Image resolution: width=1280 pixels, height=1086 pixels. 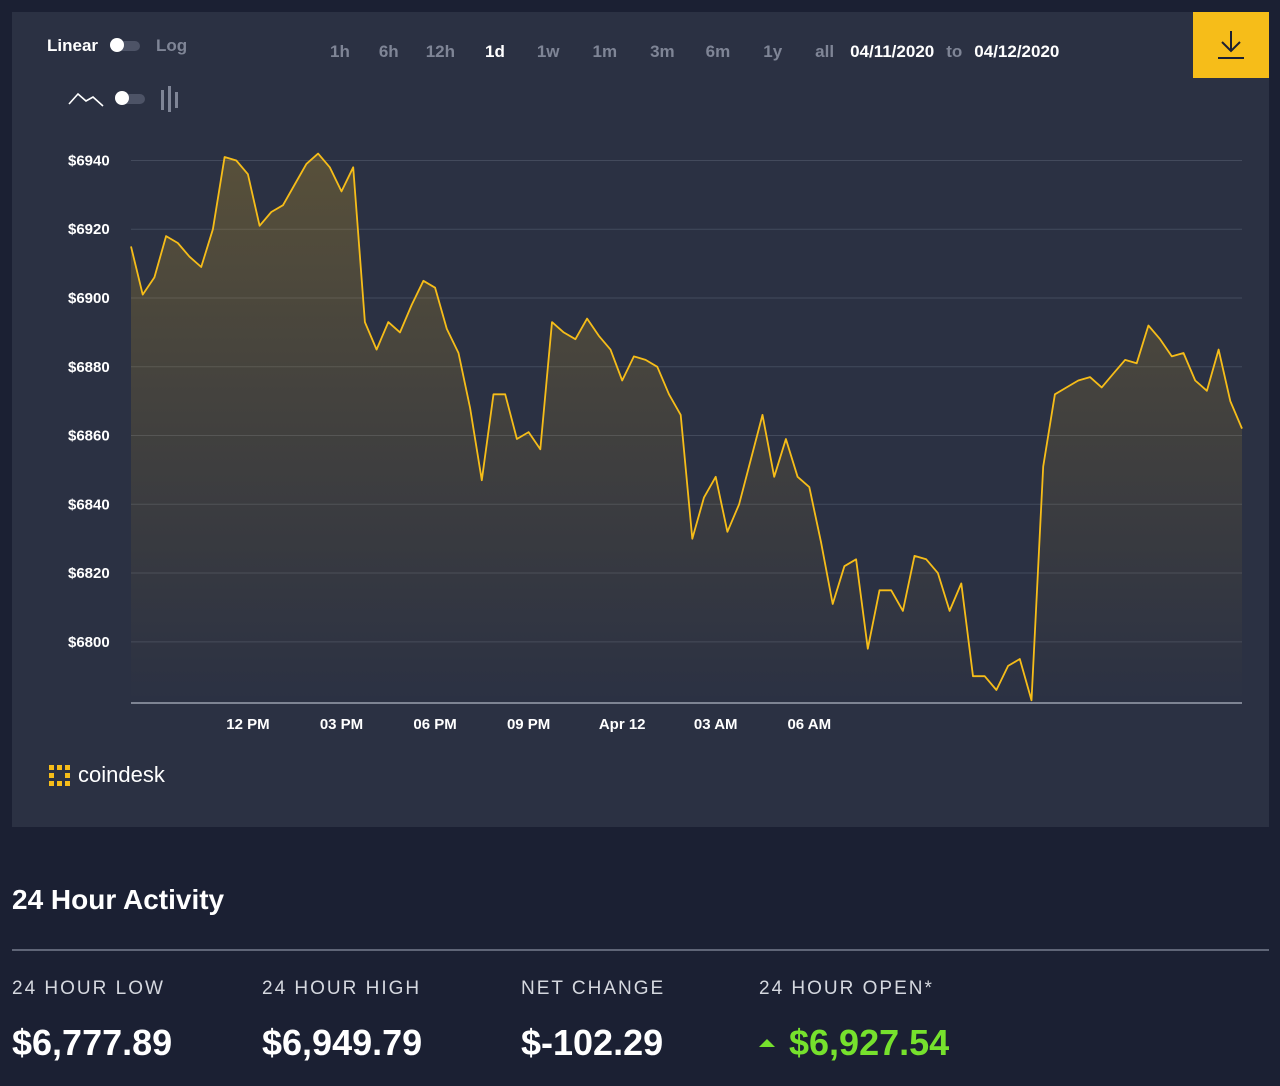 I want to click on scale-log-label: Log, so click(x=172, y=45).